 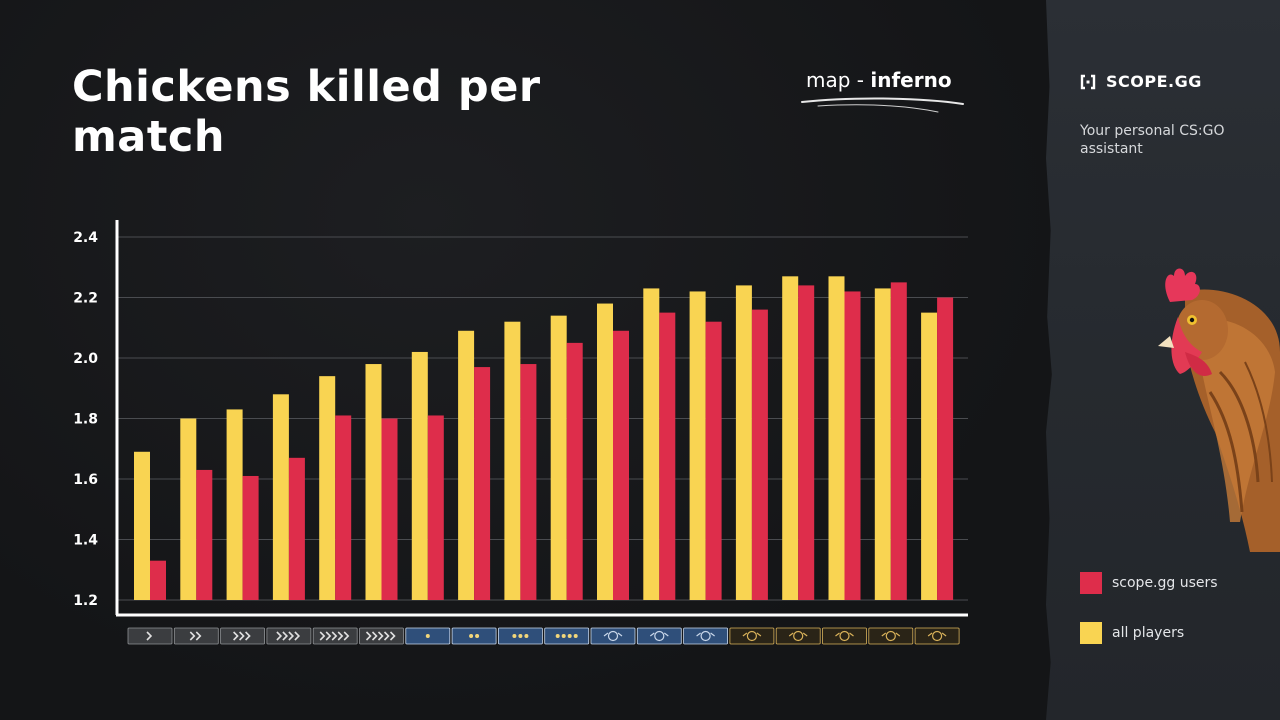 I want to click on y-tick-label: 1.6, so click(x=85, y=480).